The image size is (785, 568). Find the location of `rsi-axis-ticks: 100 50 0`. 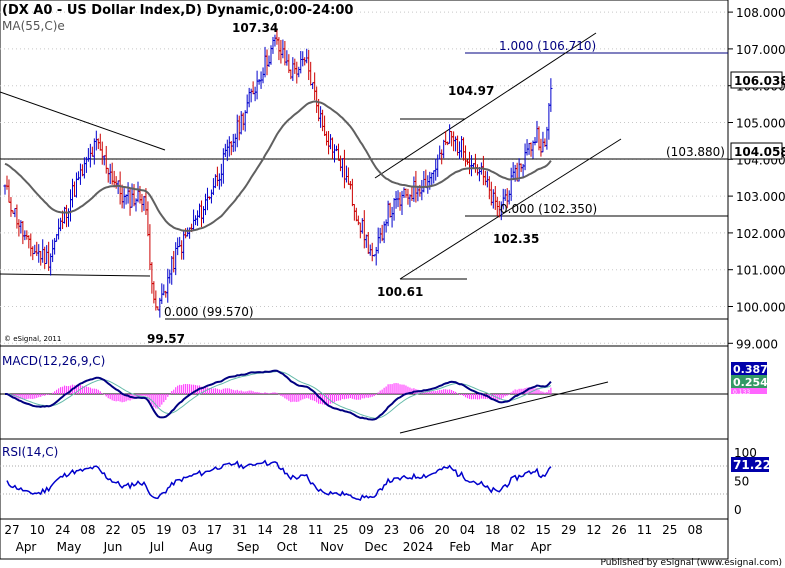

rsi-axis-ticks: 100 50 0 is located at coordinates (745, 481).